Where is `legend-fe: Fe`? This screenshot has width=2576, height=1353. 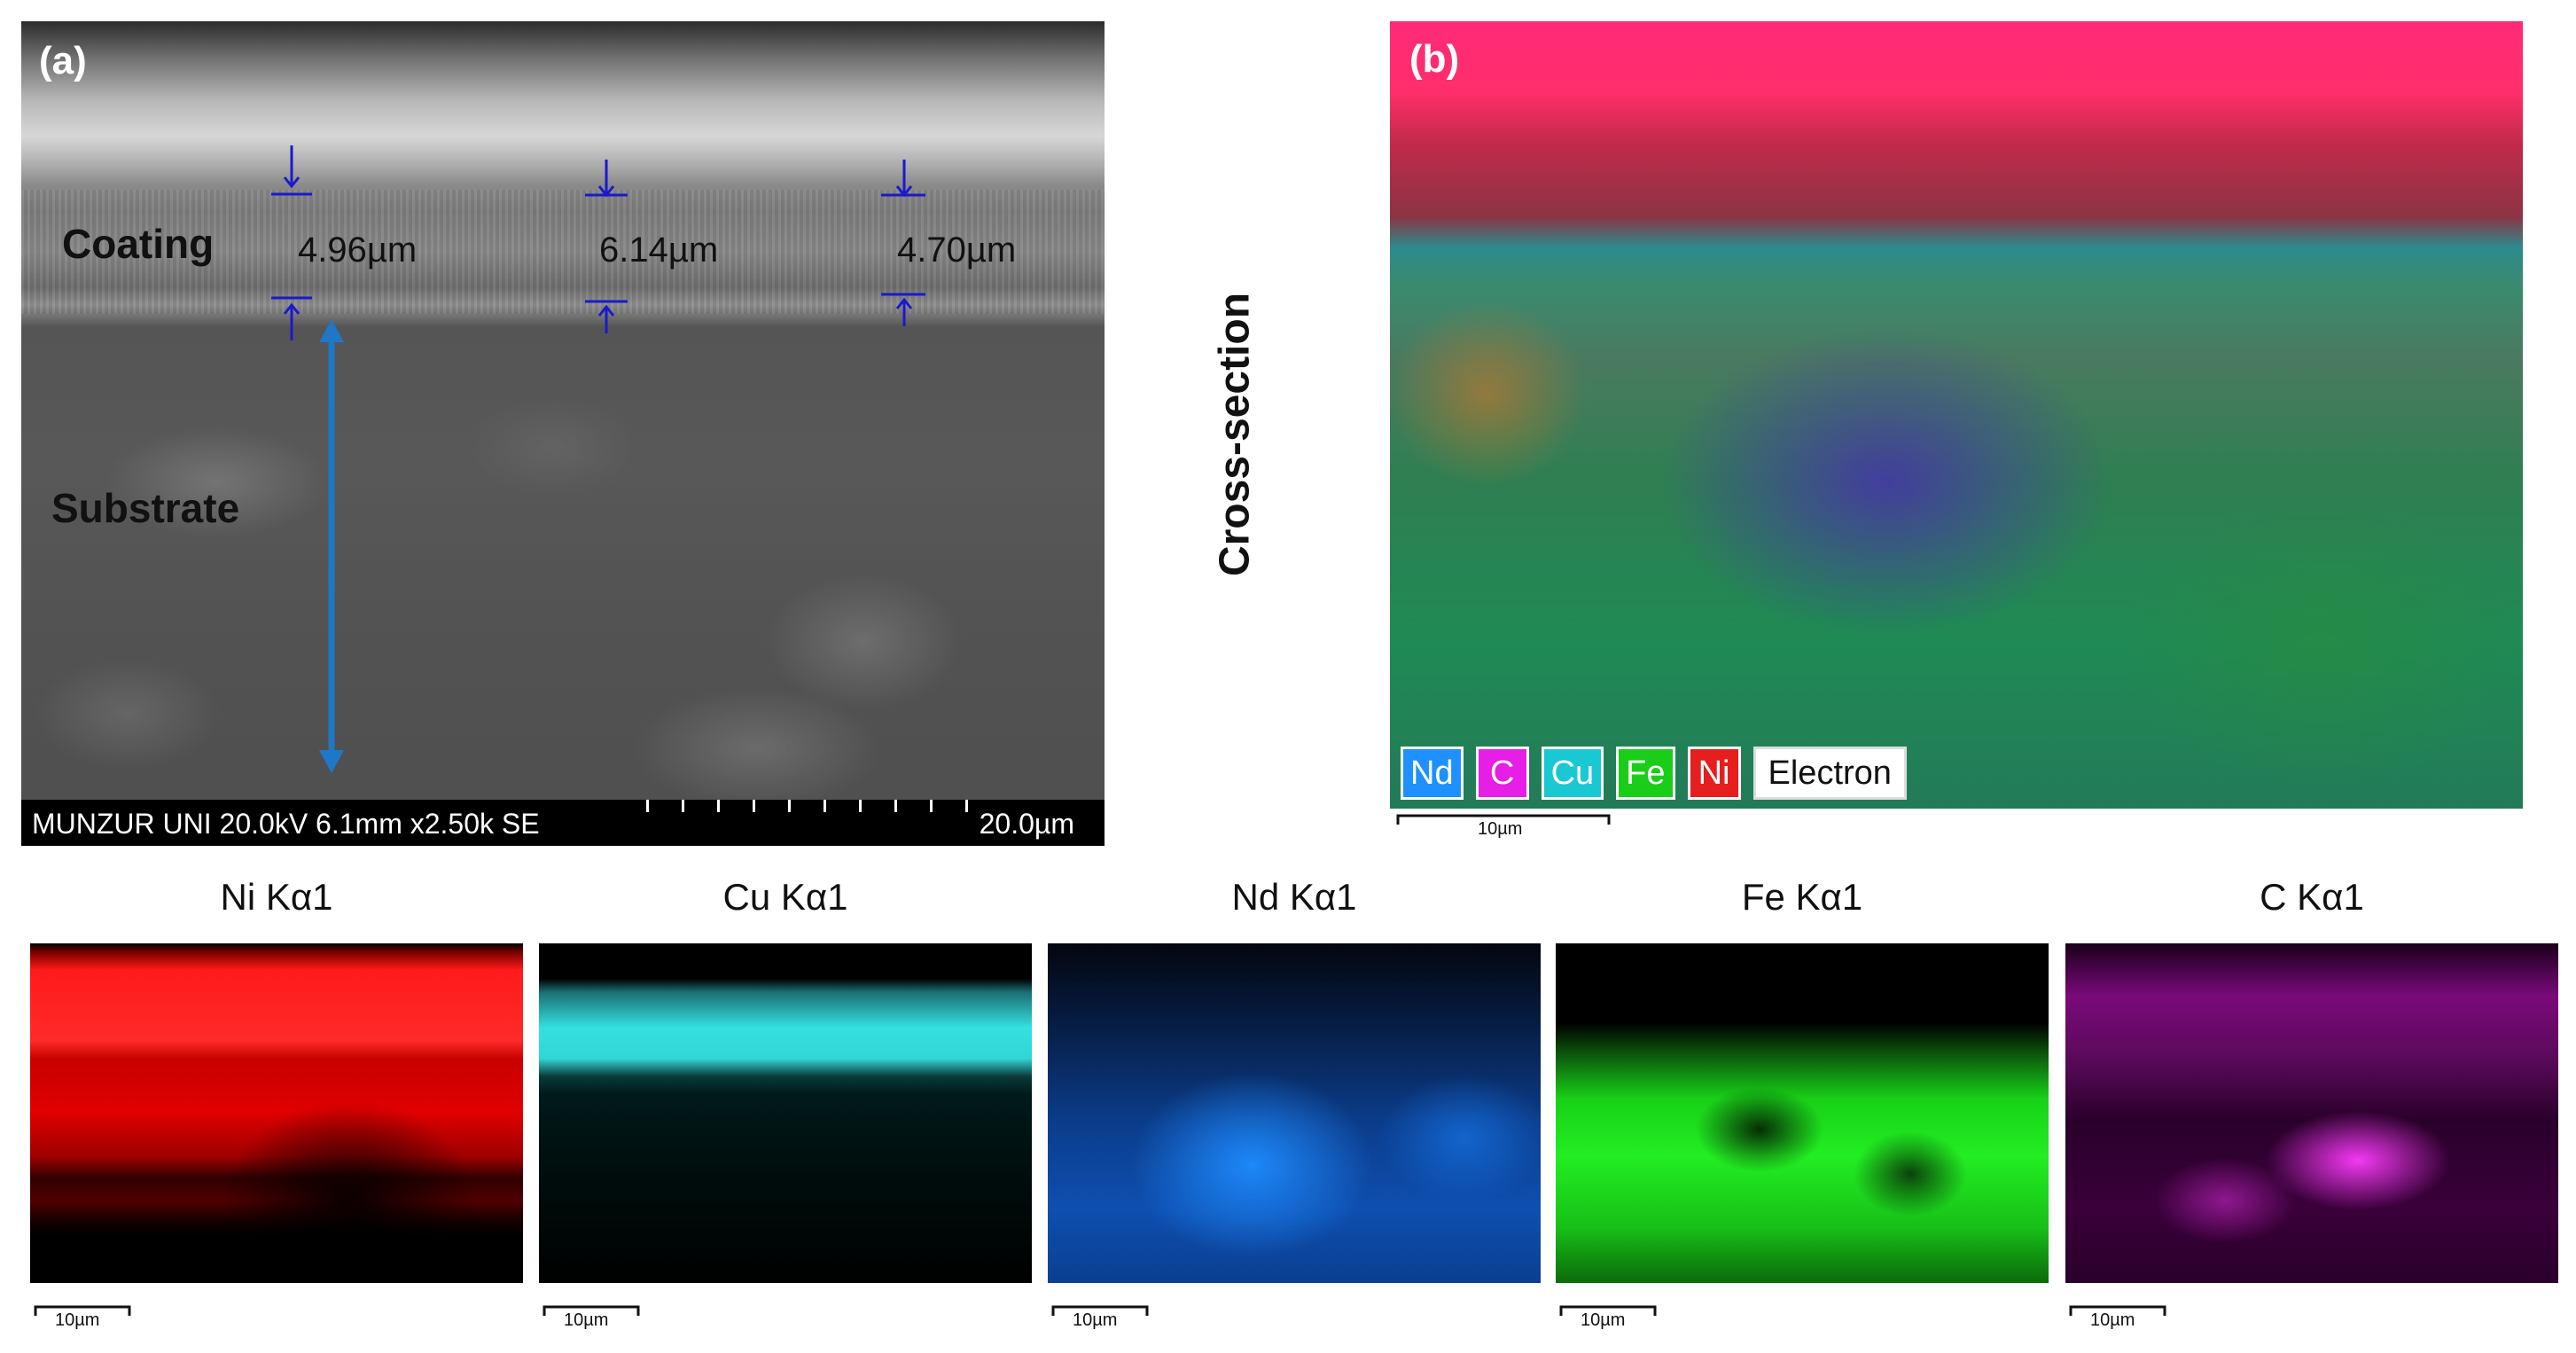
legend-fe: Fe is located at coordinates (1645, 774).